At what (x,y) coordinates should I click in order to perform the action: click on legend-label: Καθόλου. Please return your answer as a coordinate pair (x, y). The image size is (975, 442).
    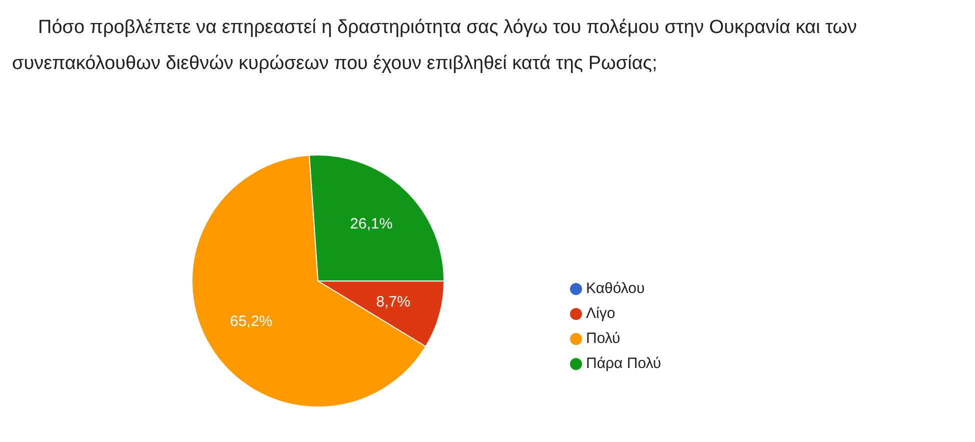
    Looking at the image, I should click on (615, 288).